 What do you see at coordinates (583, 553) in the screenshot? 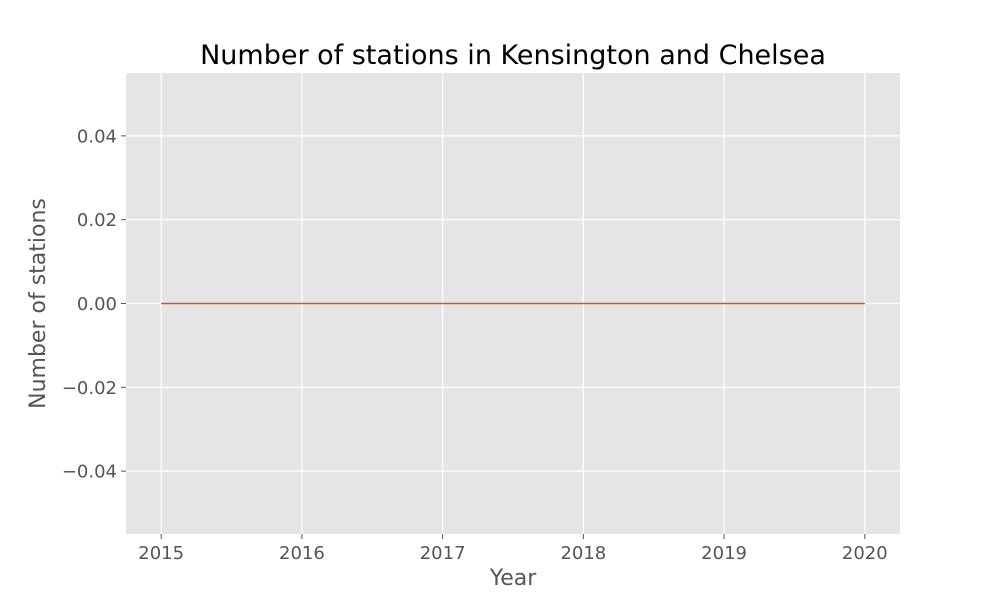
I see `x-tick-label: 2018` at bounding box center [583, 553].